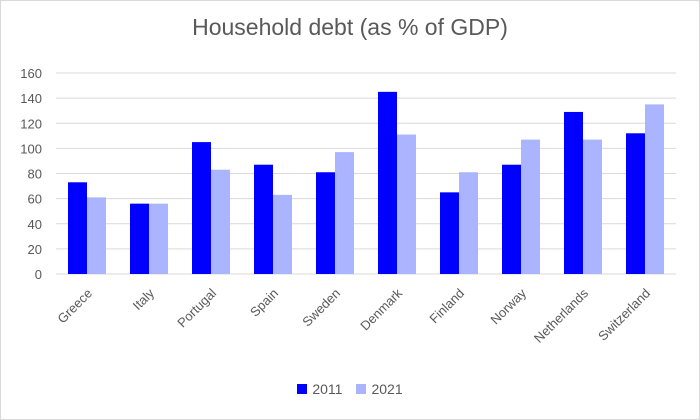 Image resolution: width=700 pixels, height=420 pixels. What do you see at coordinates (158, 238) in the screenshot?
I see `bar-italy-2021` at bounding box center [158, 238].